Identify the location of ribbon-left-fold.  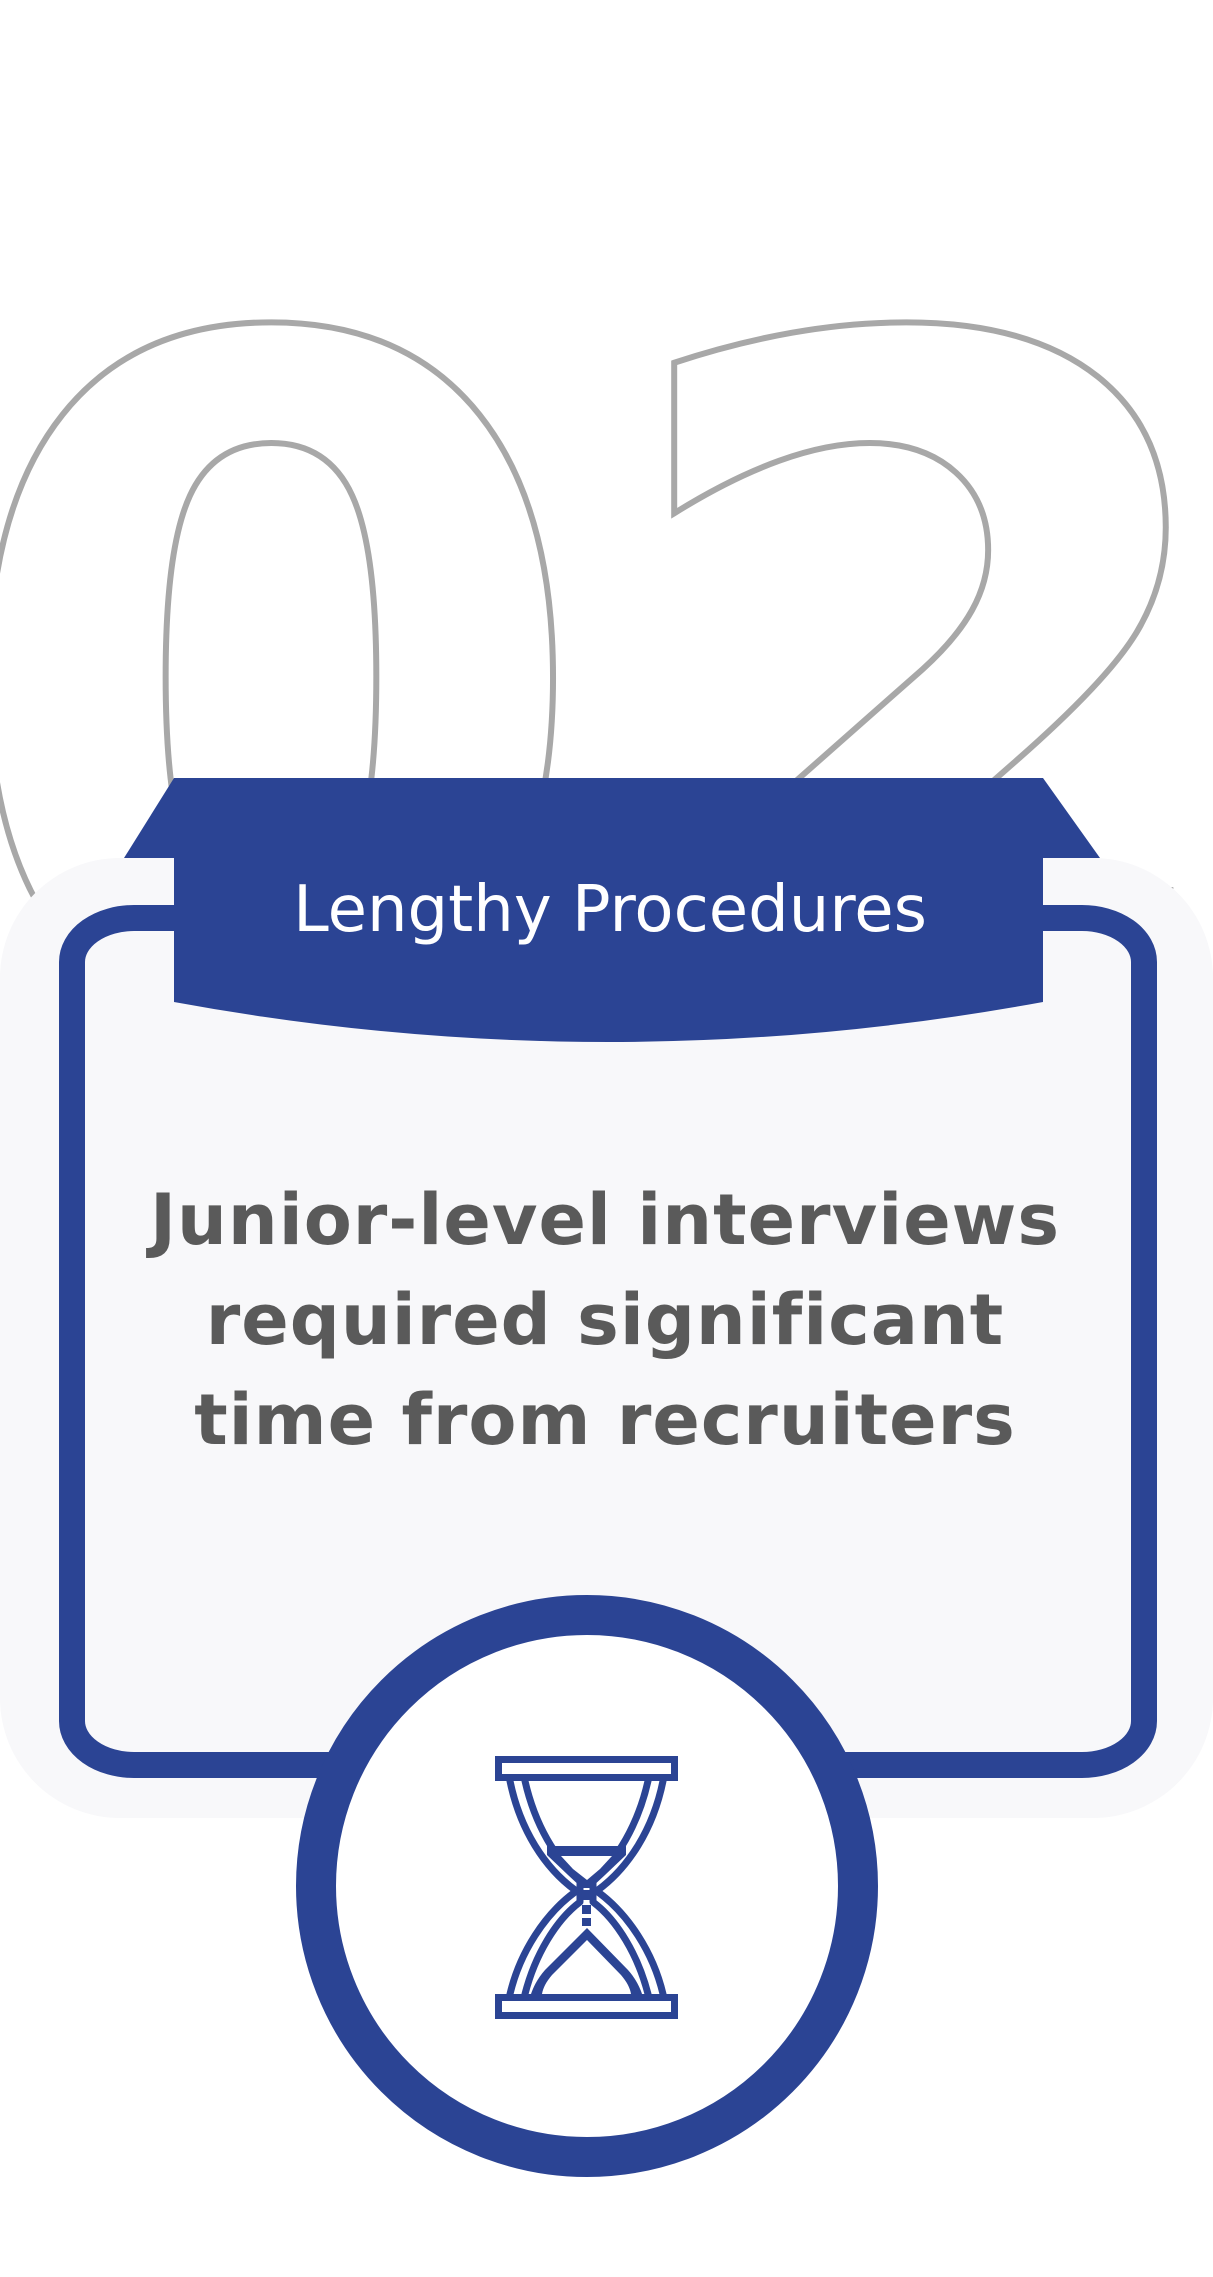
(149, 818).